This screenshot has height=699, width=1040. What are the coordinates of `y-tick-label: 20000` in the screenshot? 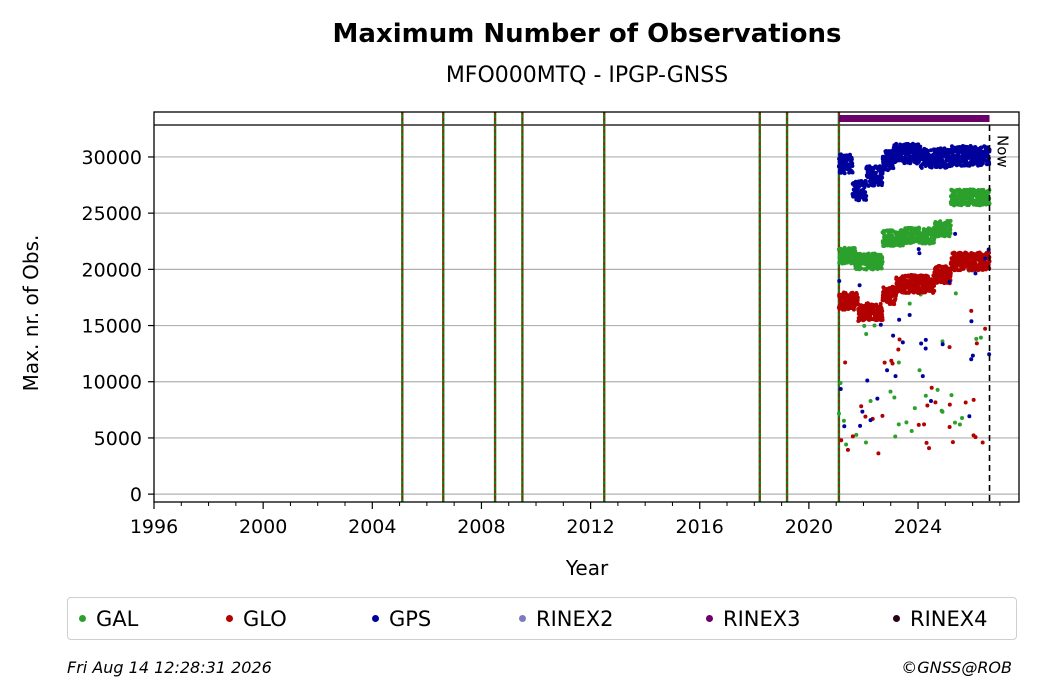 It's located at (112, 270).